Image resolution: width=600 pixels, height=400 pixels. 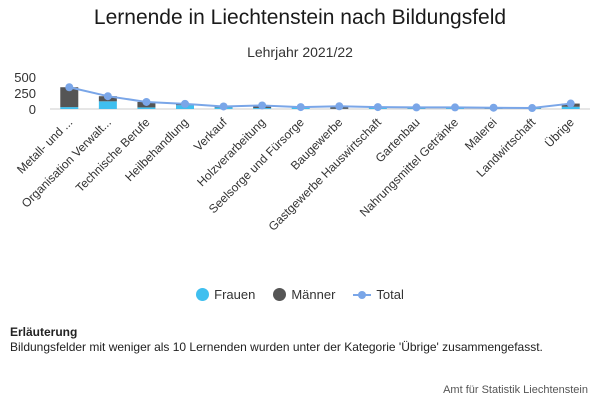 I want to click on y-tick-label: 0, so click(x=32, y=109).